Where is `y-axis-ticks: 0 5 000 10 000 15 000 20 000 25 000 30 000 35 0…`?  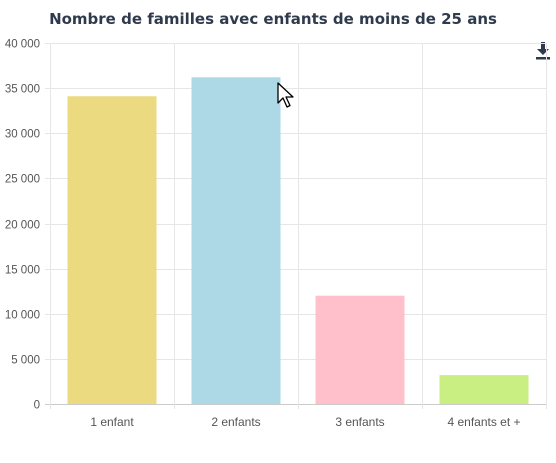 y-axis-ticks: 0 5 000 10 000 15 000 20 000 25 000 30 000 35 0… is located at coordinates (22, 225).